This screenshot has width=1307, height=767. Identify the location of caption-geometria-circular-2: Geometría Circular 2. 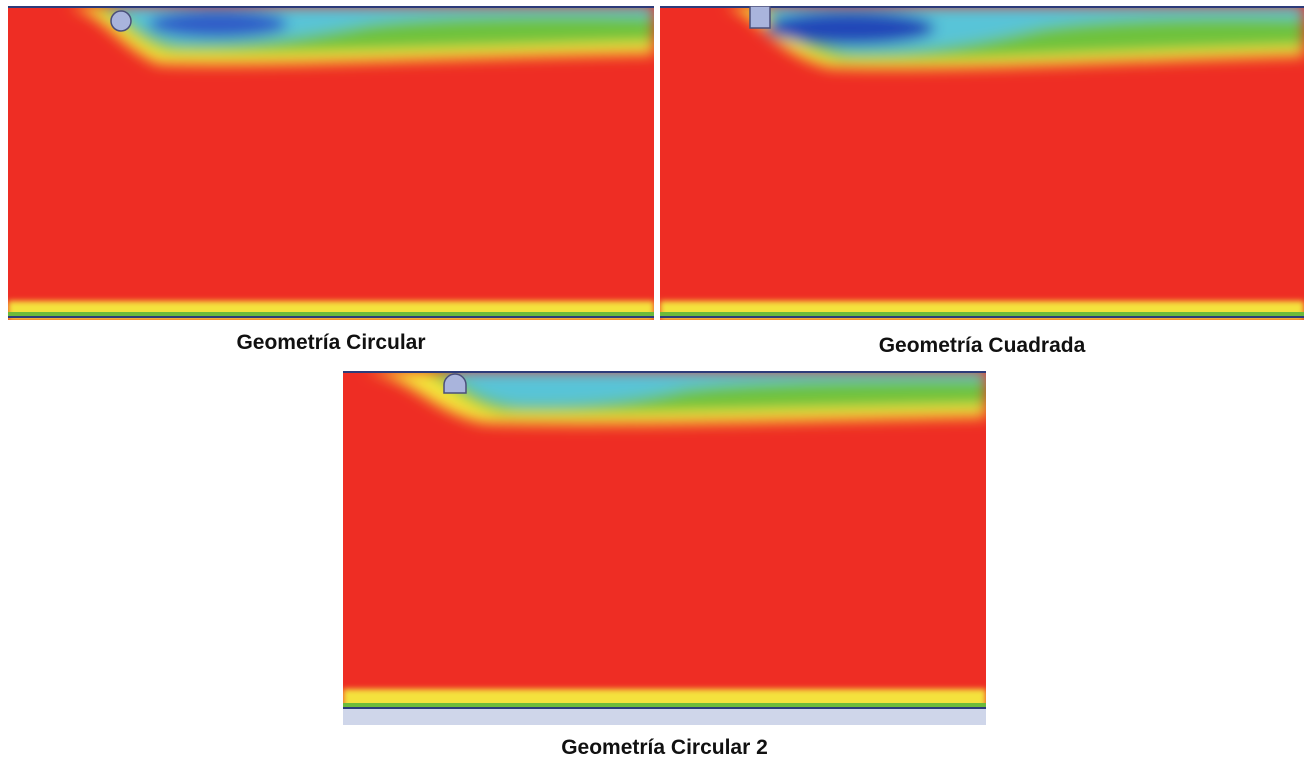
(664, 747).